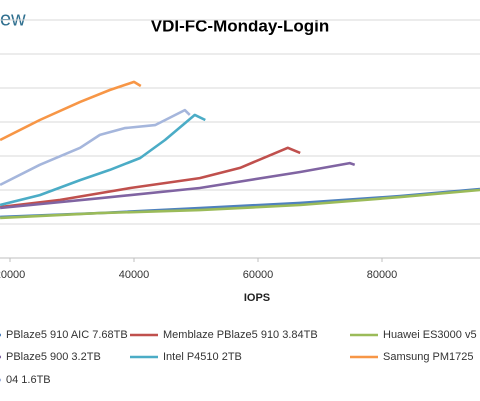 The height and width of the screenshot is (401, 480). Describe the element at coordinates (258, 275) in the screenshot. I see `x-tick-label: 60000` at that location.